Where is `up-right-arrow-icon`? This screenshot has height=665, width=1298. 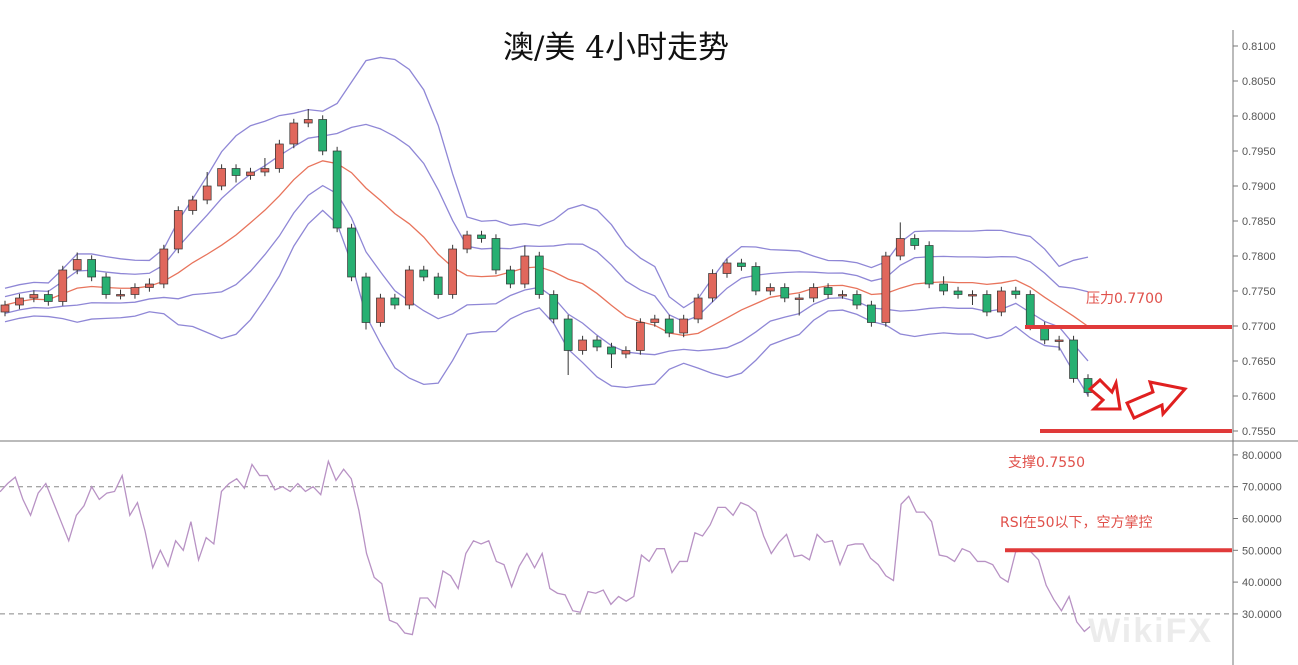
up-right-arrow-icon is located at coordinates (1156, 400).